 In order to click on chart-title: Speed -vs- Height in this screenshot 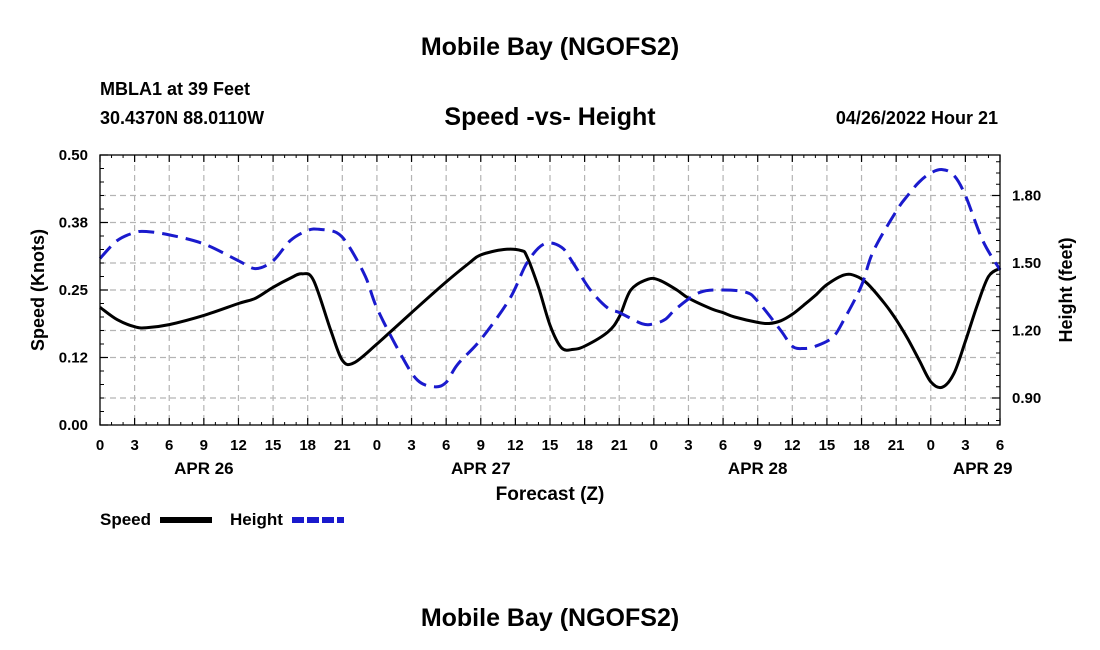, I will do `click(550, 117)`.